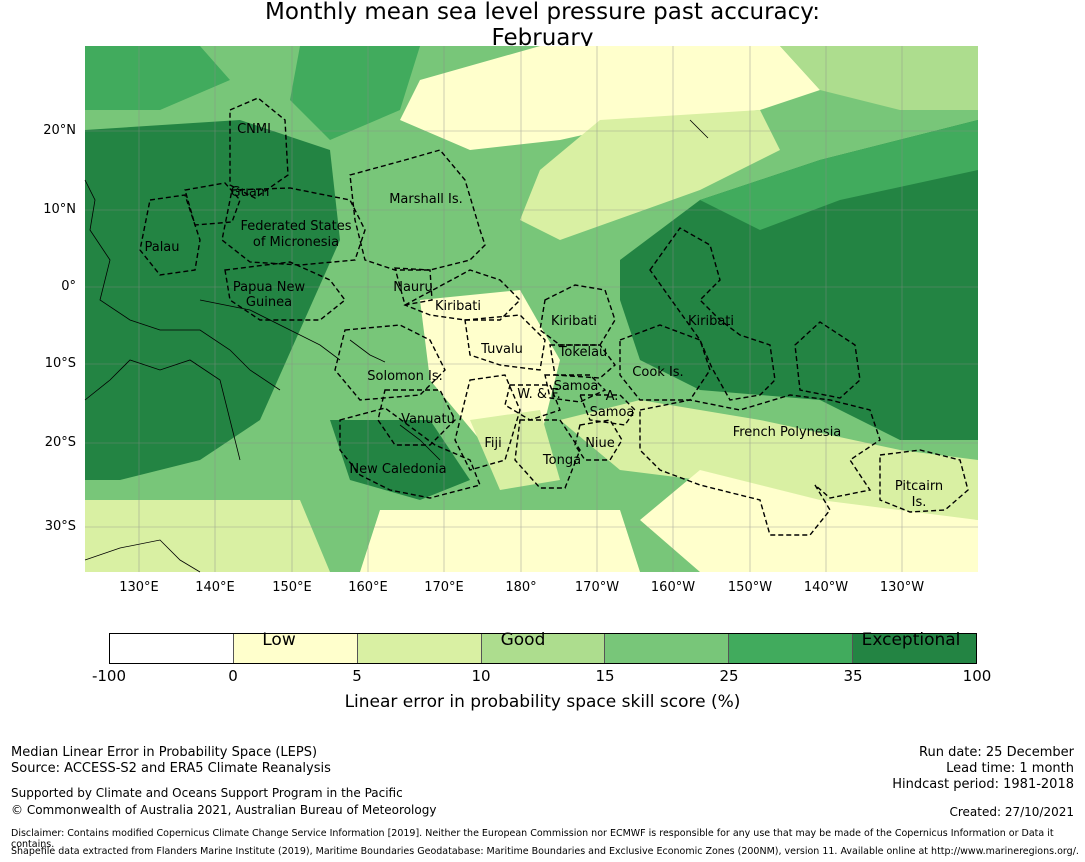 The width and height of the screenshot is (1085, 862). Describe the element at coordinates (481, 676) in the screenshot. I see `colorbar-tick: 10` at that location.